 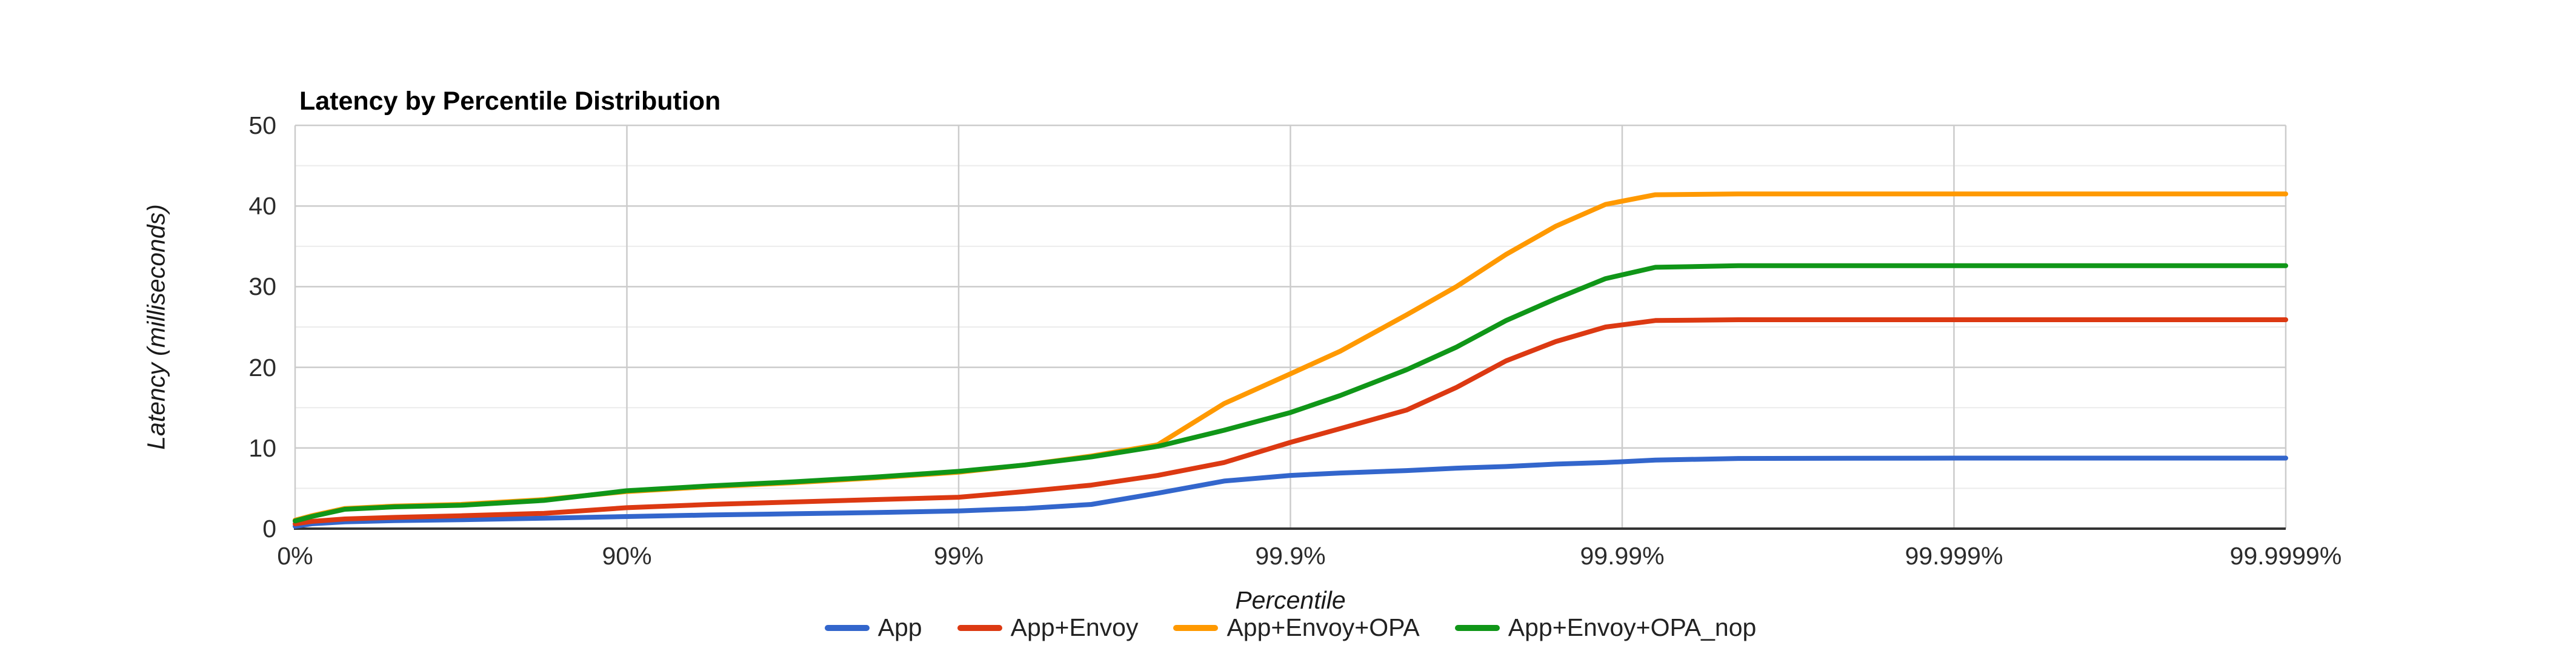 What do you see at coordinates (1290, 492) in the screenshot?
I see `series-line-app` at bounding box center [1290, 492].